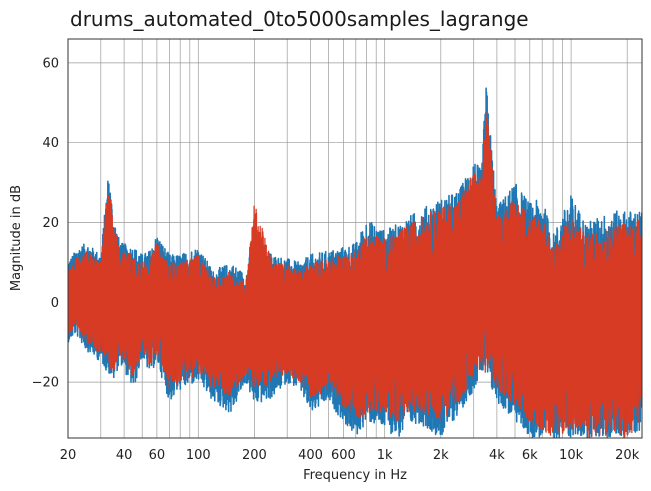  What do you see at coordinates (385, 455) in the screenshot?
I see `x-tick-label: 1k` at bounding box center [385, 455].